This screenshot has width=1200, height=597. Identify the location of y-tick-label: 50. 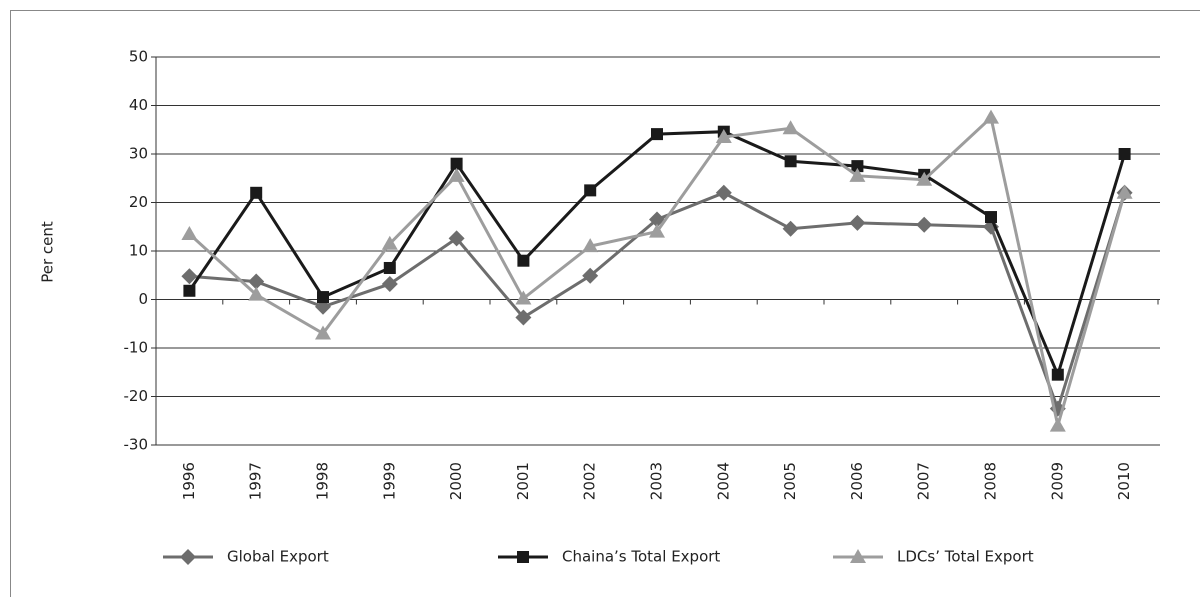
(138, 57).